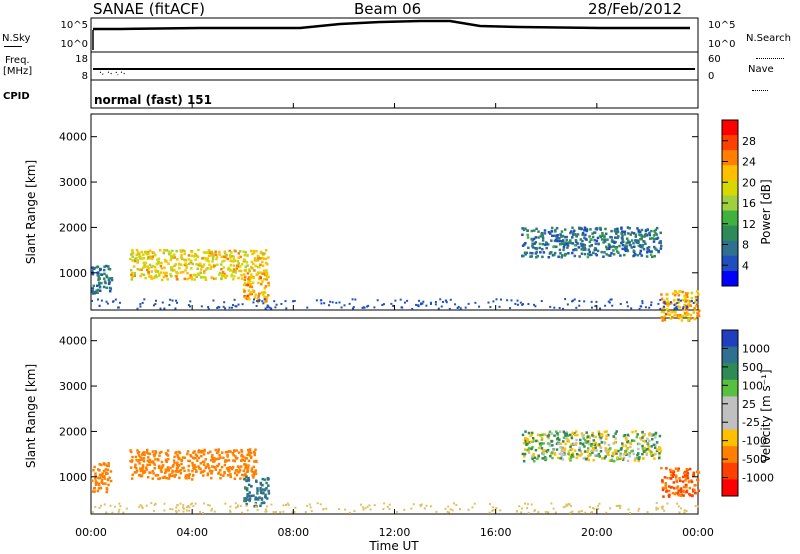 This screenshot has height=554, width=800. What do you see at coordinates (394, 35) in the screenshot?
I see `nsky-panel-frame` at bounding box center [394, 35].